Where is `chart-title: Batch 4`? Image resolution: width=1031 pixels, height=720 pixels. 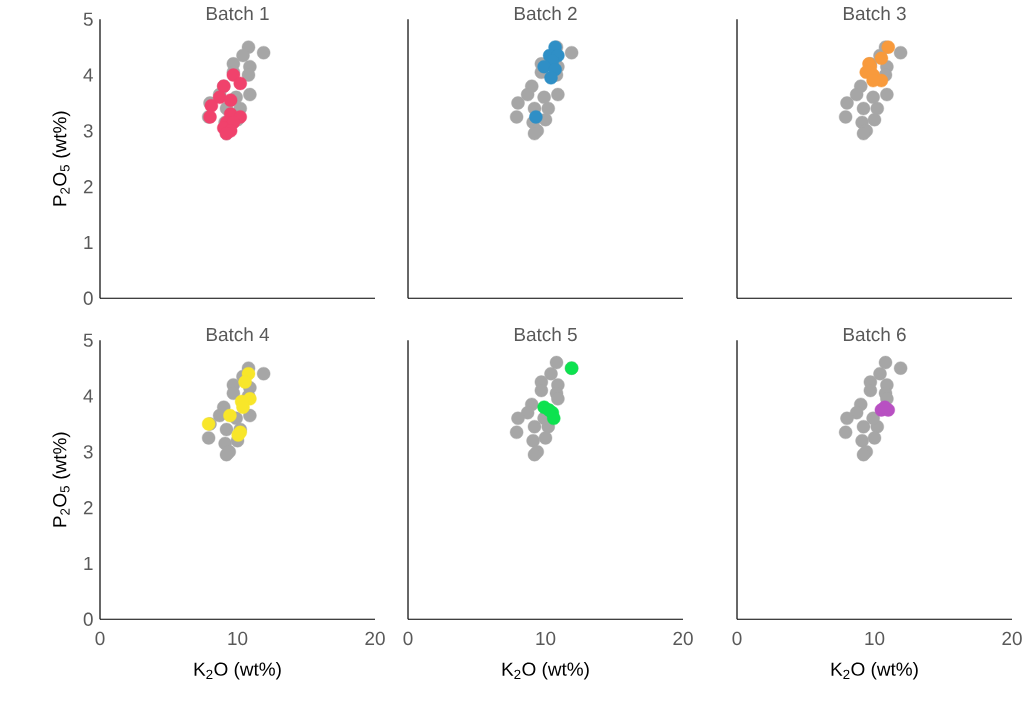
chart-title: Batch 4 is located at coordinates (238, 334).